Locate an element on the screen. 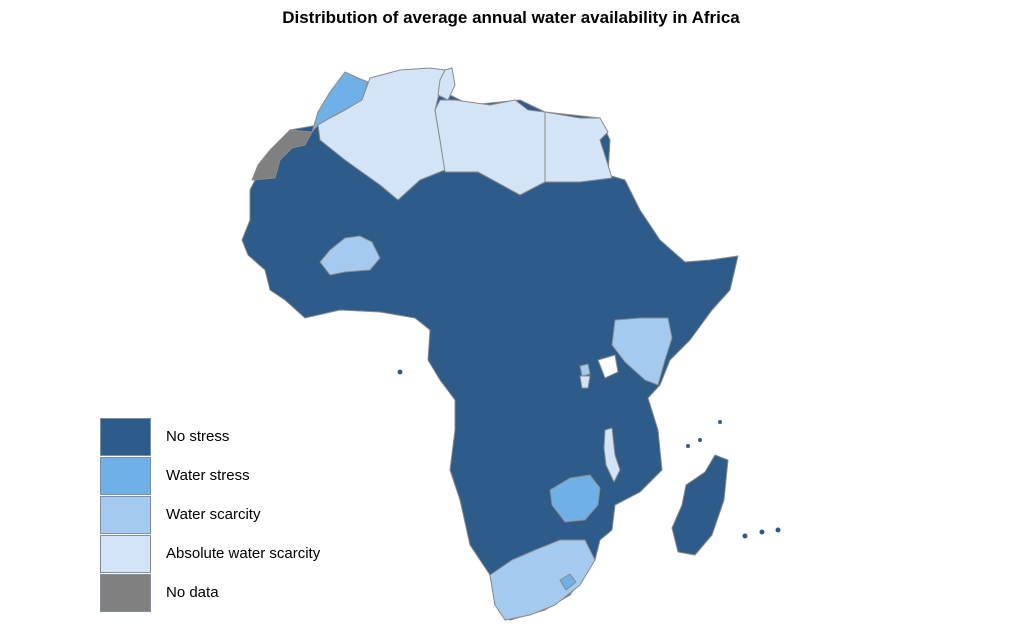 This screenshot has height=629, width=1022. region-algeria is located at coordinates (381, 134).